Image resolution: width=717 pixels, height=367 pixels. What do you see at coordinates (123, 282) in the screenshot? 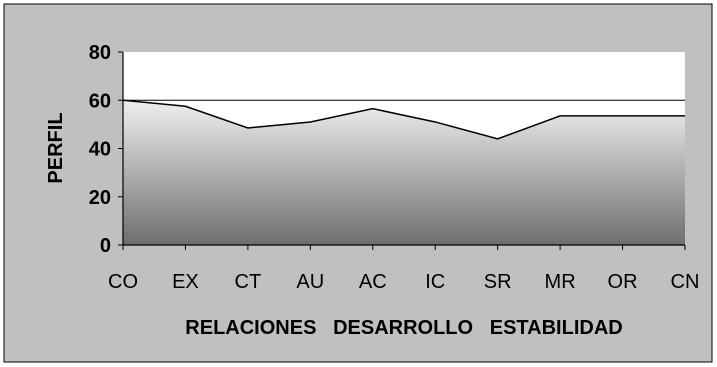
I see `x-tick-label-co: CO` at bounding box center [123, 282].